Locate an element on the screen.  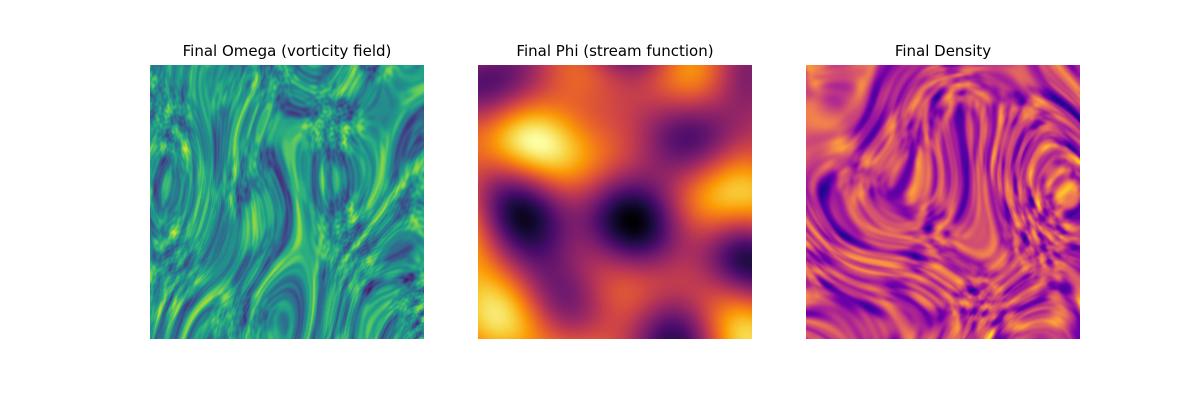
density-title: Final Density is located at coordinates (943, 51).